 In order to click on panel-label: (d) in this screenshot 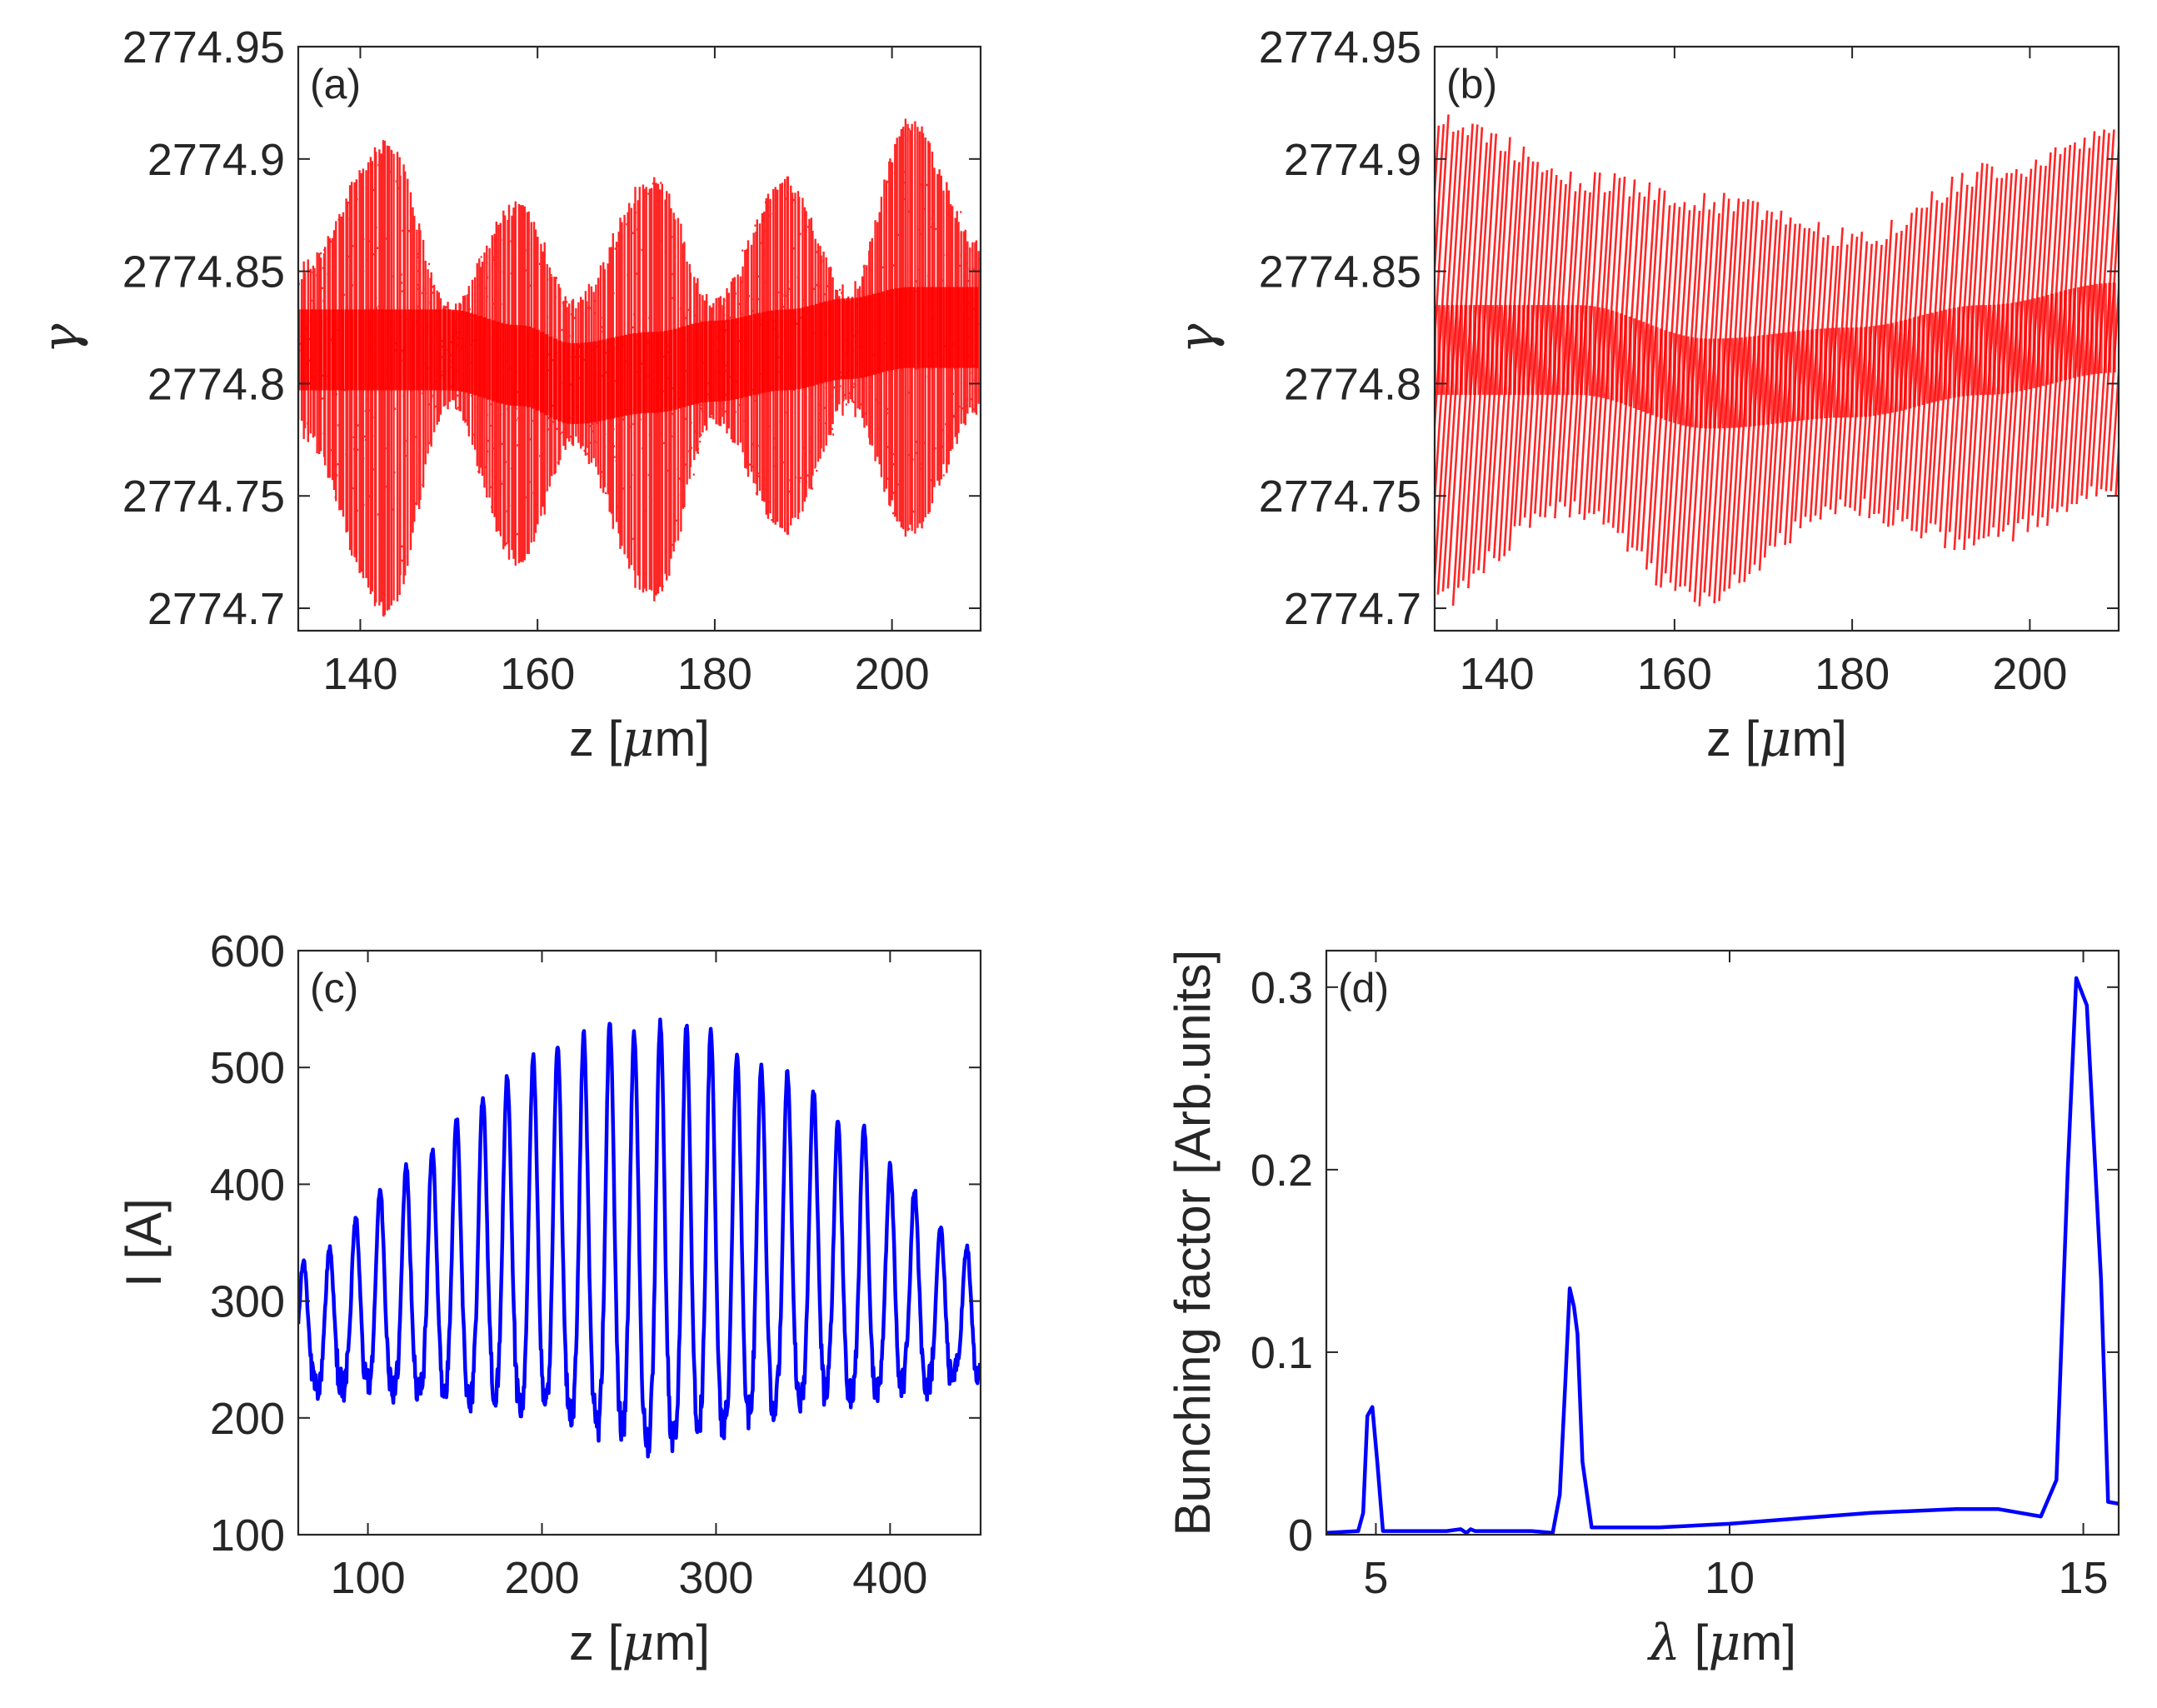, I will do `click(1363, 988)`.